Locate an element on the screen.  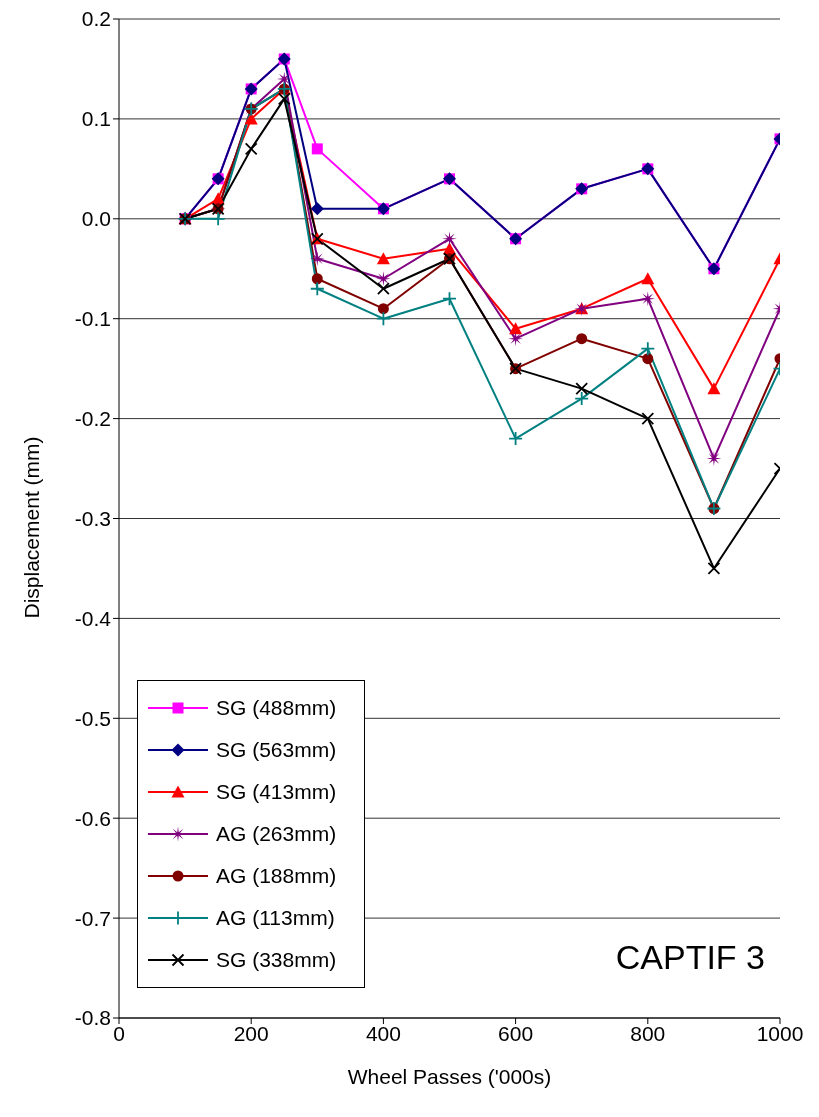
x-tick-label: 200 is located at coordinates (251, 1033).